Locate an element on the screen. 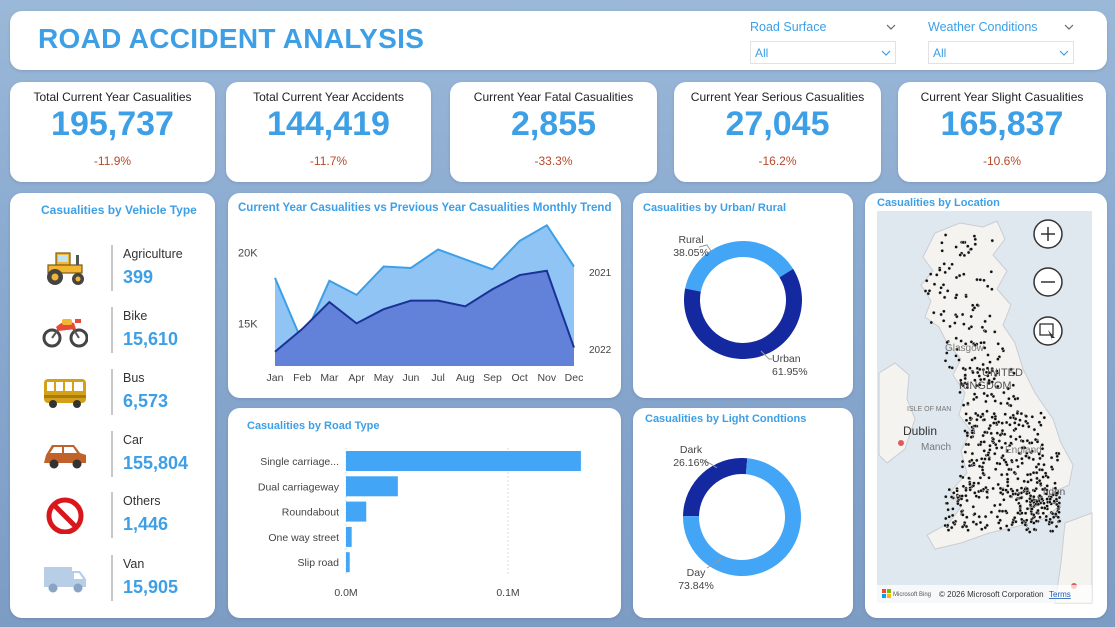 This screenshot has width=1115, height=627. road-surface-select: All is located at coordinates (823, 52).